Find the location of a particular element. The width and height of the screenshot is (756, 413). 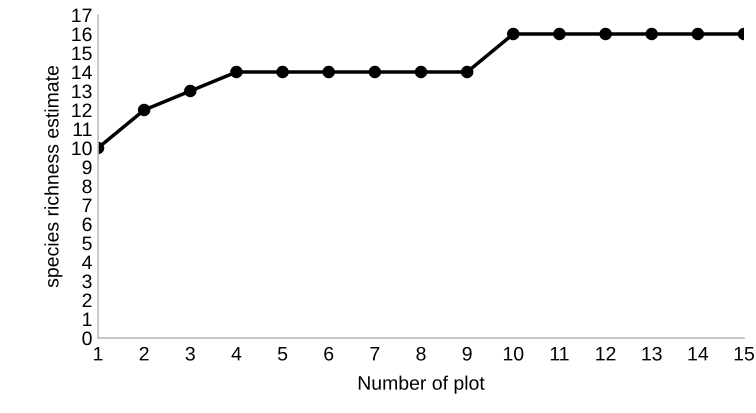

x-tick-label: 4 is located at coordinates (236, 353).